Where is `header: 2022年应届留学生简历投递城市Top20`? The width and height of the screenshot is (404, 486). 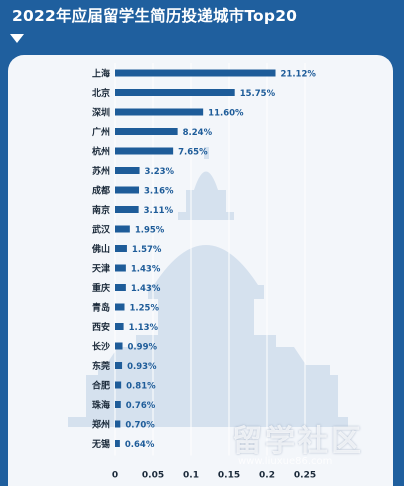 header: 2022年应届留学生简历投递城市Top20 is located at coordinates (202, 21).